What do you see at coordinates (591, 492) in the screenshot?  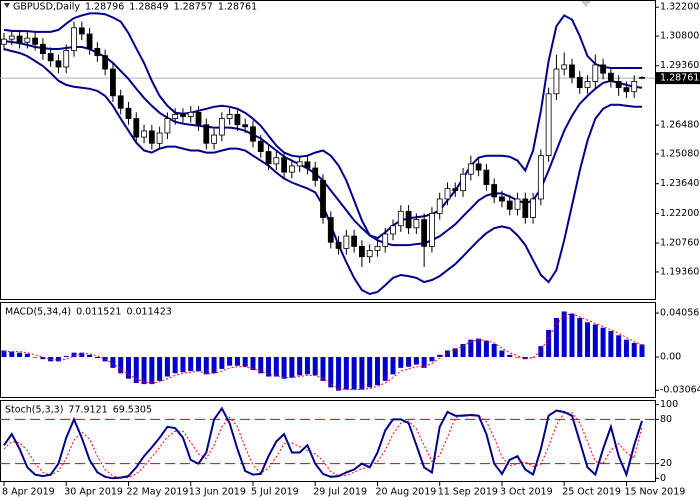 I see `x-tick-label: 25 Oct 2019` at bounding box center [591, 492].